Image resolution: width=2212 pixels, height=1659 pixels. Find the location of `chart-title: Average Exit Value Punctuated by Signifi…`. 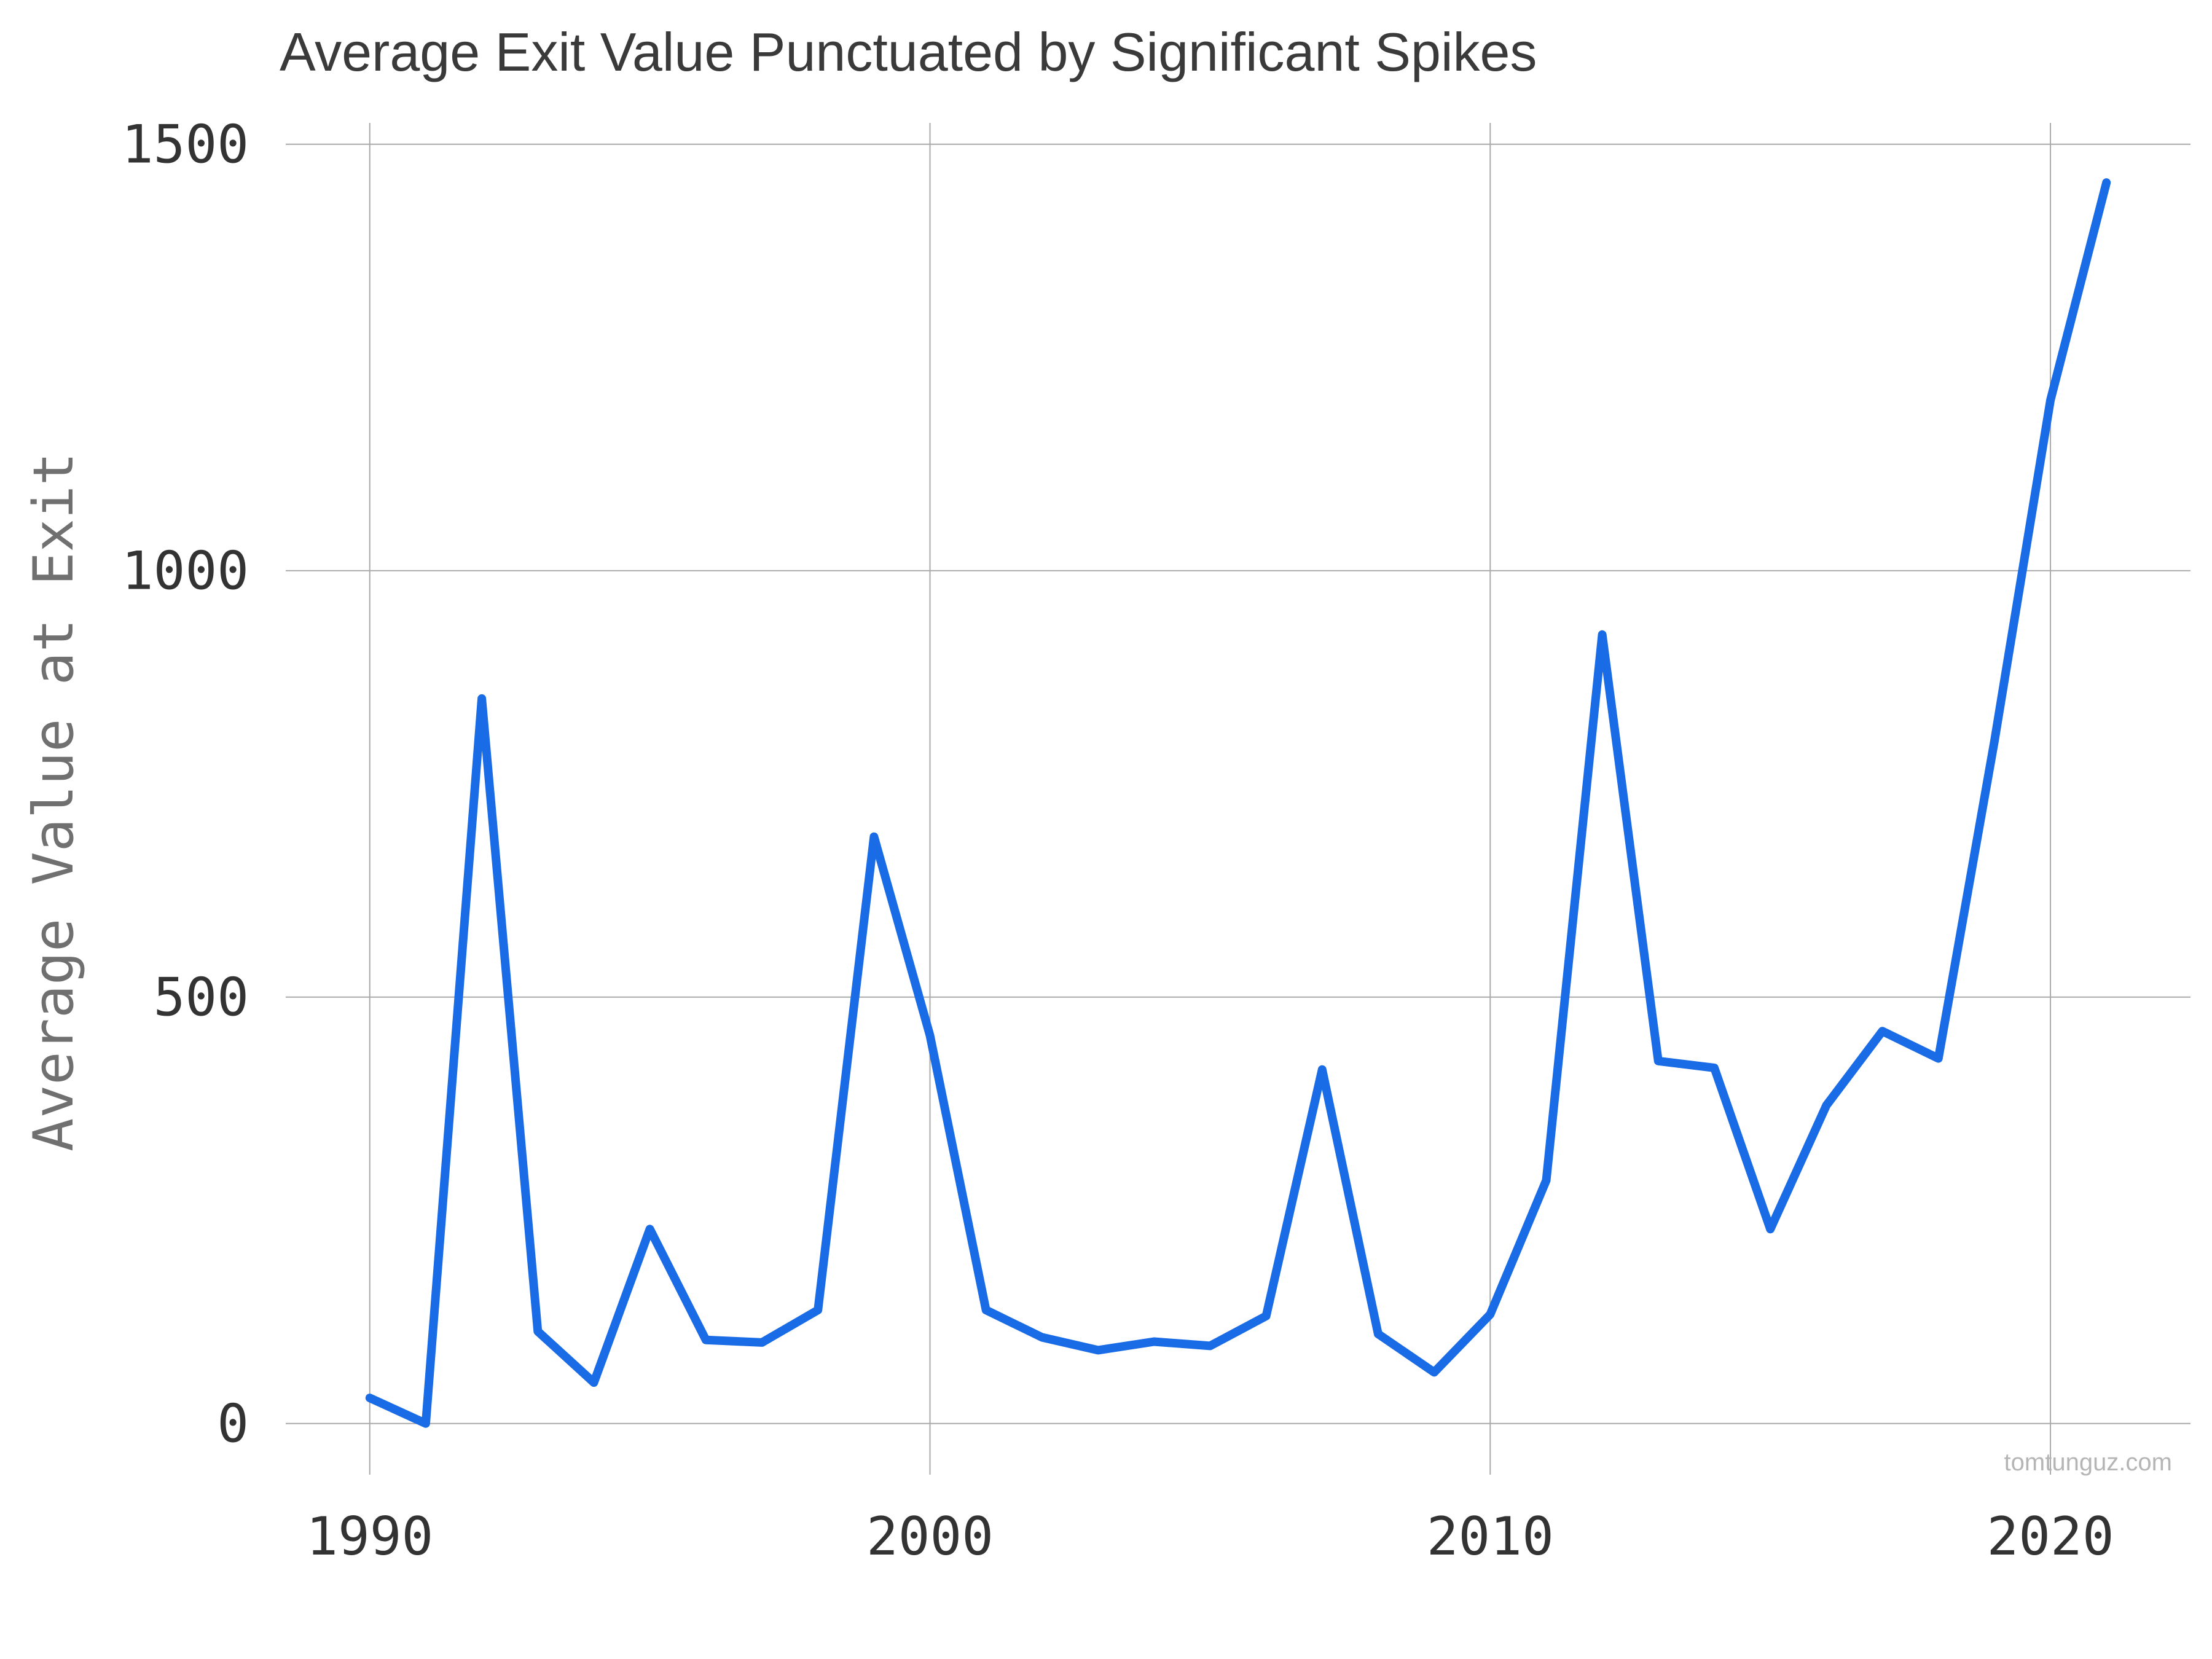

chart-title: Average Exit Value Punctuated by Signifi… is located at coordinates (908, 52).